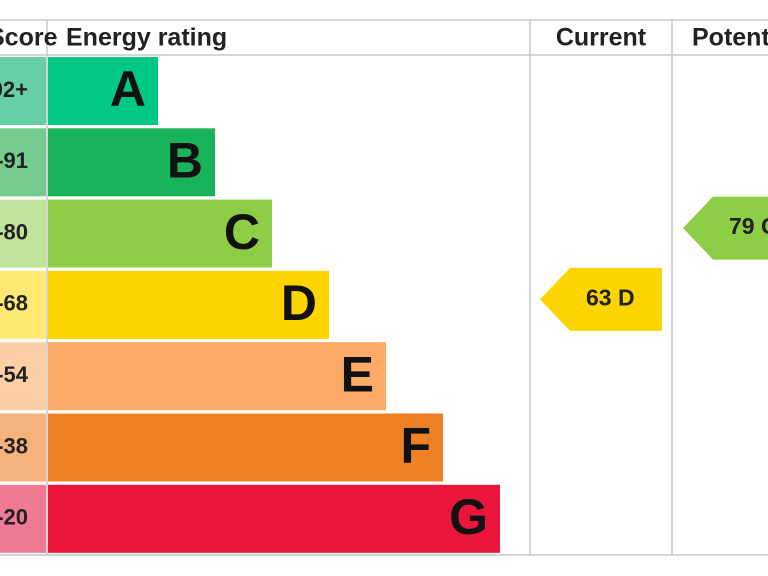 The image size is (768, 576). Describe the element at coordinates (242, 232) in the screenshot. I see `rating-letter: C` at that location.